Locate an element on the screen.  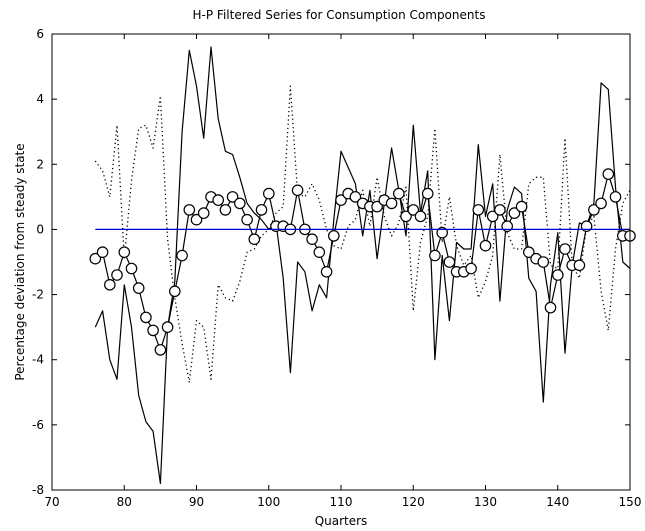
x-tick-label: 120 is located at coordinates (413, 502).